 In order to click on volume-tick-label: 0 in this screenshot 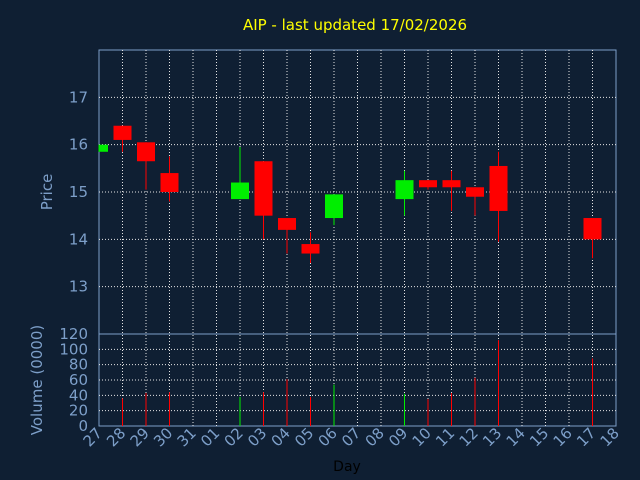, I will do `click(83, 426)`.